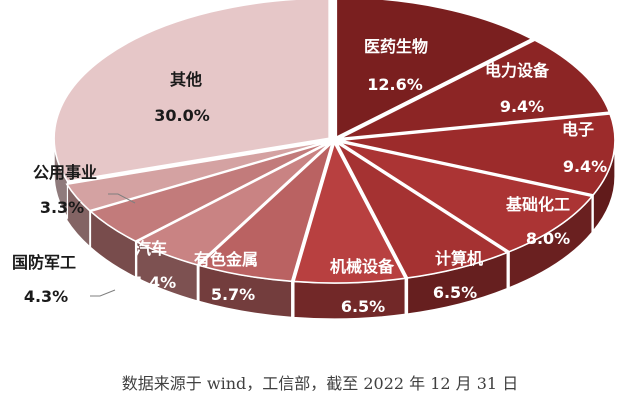 This screenshot has width=640, height=406. What do you see at coordinates (395, 84) in the screenshot?
I see `slice-value-0: 12.6%` at bounding box center [395, 84].